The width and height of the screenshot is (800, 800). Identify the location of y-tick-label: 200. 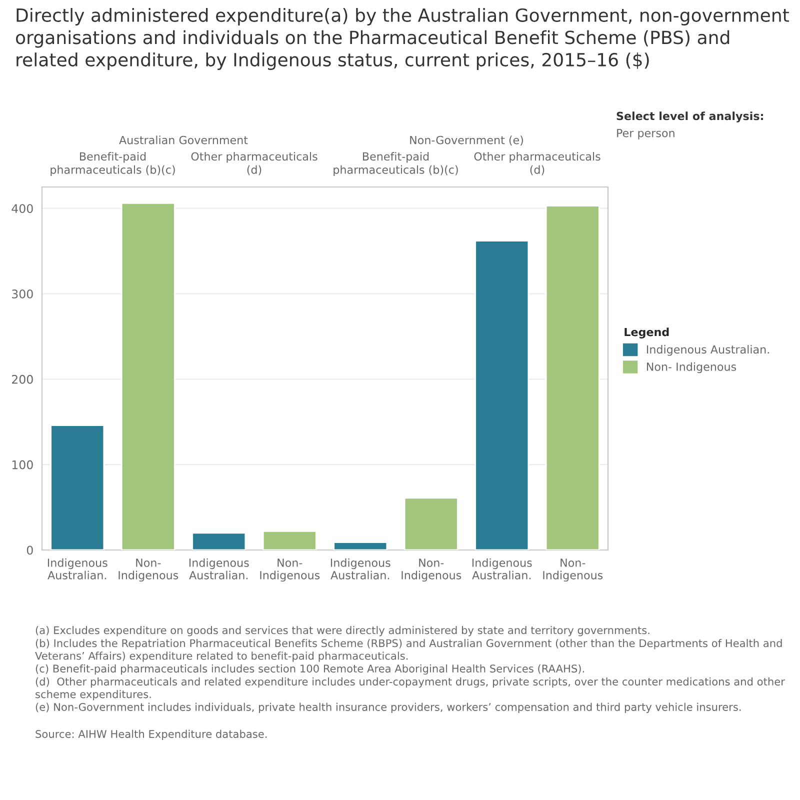
(22, 379).